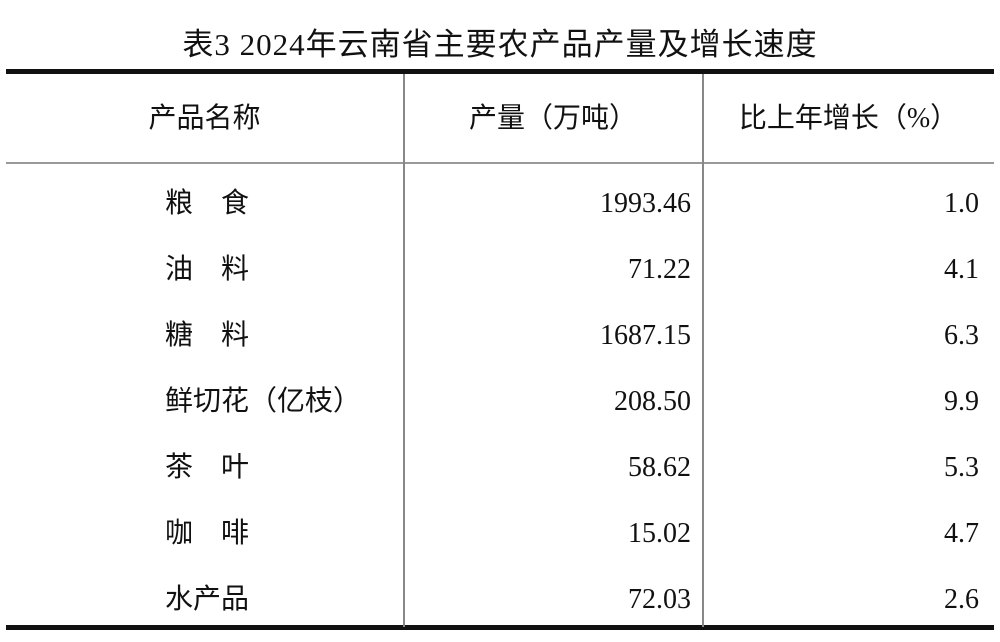 Image resolution: width=1000 pixels, height=642 pixels. I want to click on product-name: 糖 料, so click(207, 335).